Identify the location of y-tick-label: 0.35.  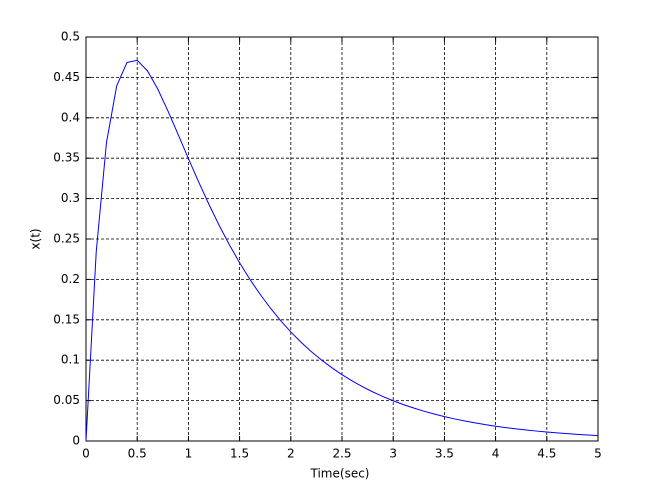
(66, 158).